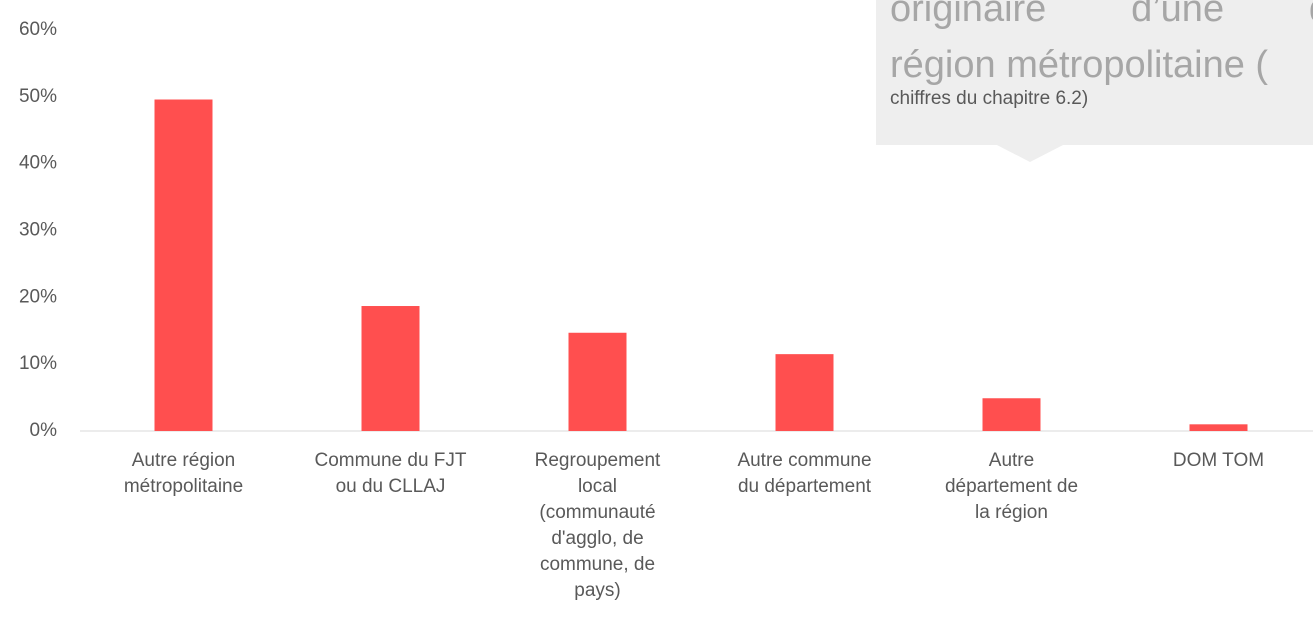 This screenshot has width=1313, height=621. Describe the element at coordinates (804, 473) in the screenshot. I see `x-tick-label: Autre commune du département` at that location.